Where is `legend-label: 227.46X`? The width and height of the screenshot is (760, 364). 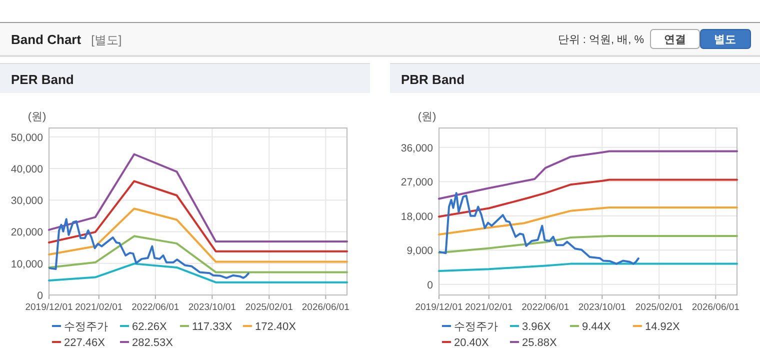 legend-label: 227.46X is located at coordinates (85, 343).